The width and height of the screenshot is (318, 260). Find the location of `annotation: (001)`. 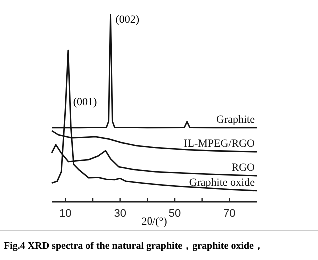

annotation: (001) is located at coordinates (85, 102).